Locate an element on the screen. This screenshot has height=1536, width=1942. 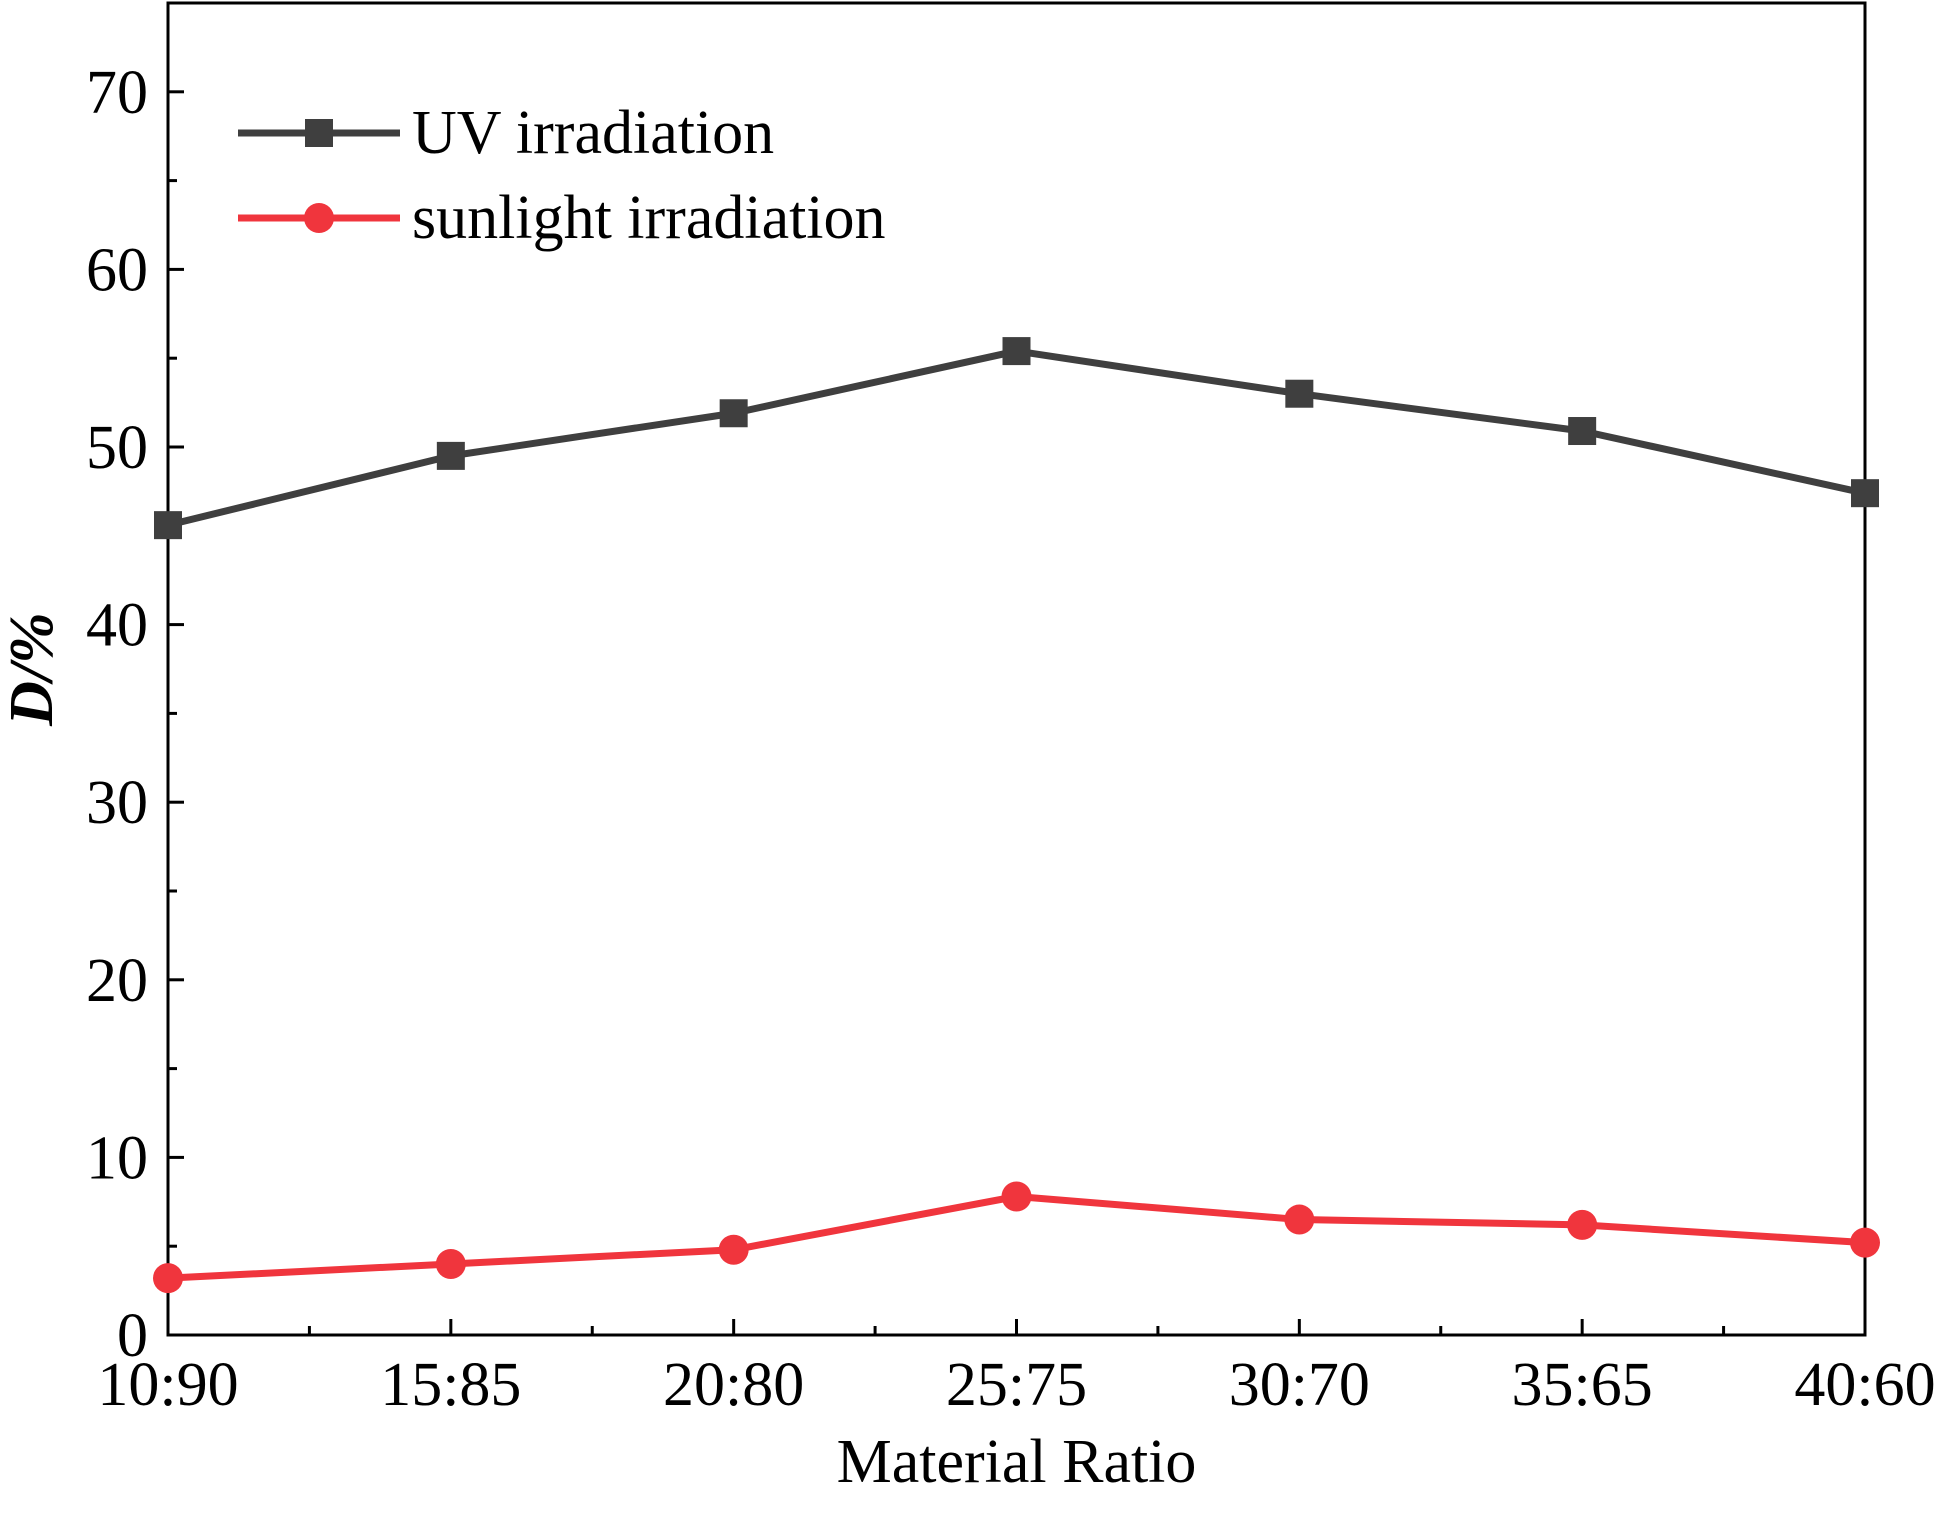
x-tick-label: 30:70 is located at coordinates (1299, 1385).